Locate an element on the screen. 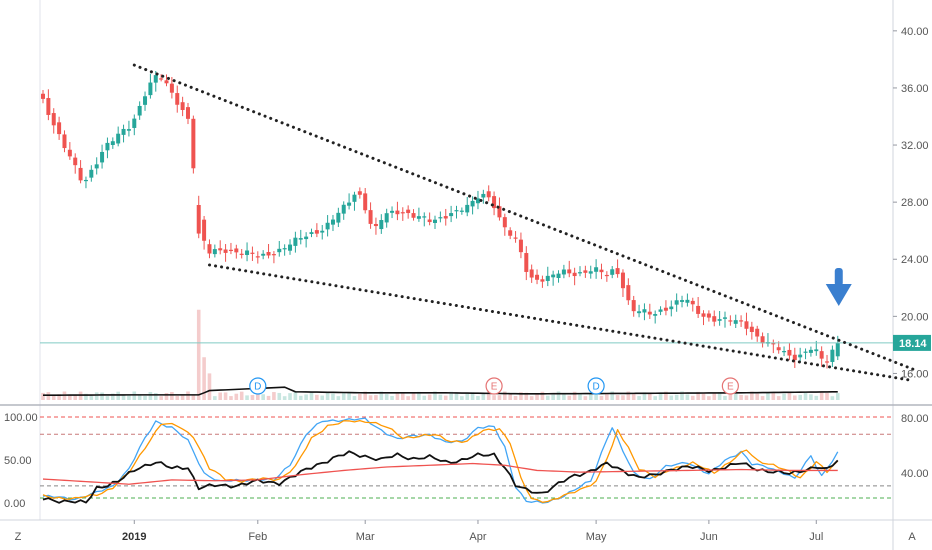 The width and height of the screenshot is (932, 550). last-price-label: 18.14 is located at coordinates (913, 344).